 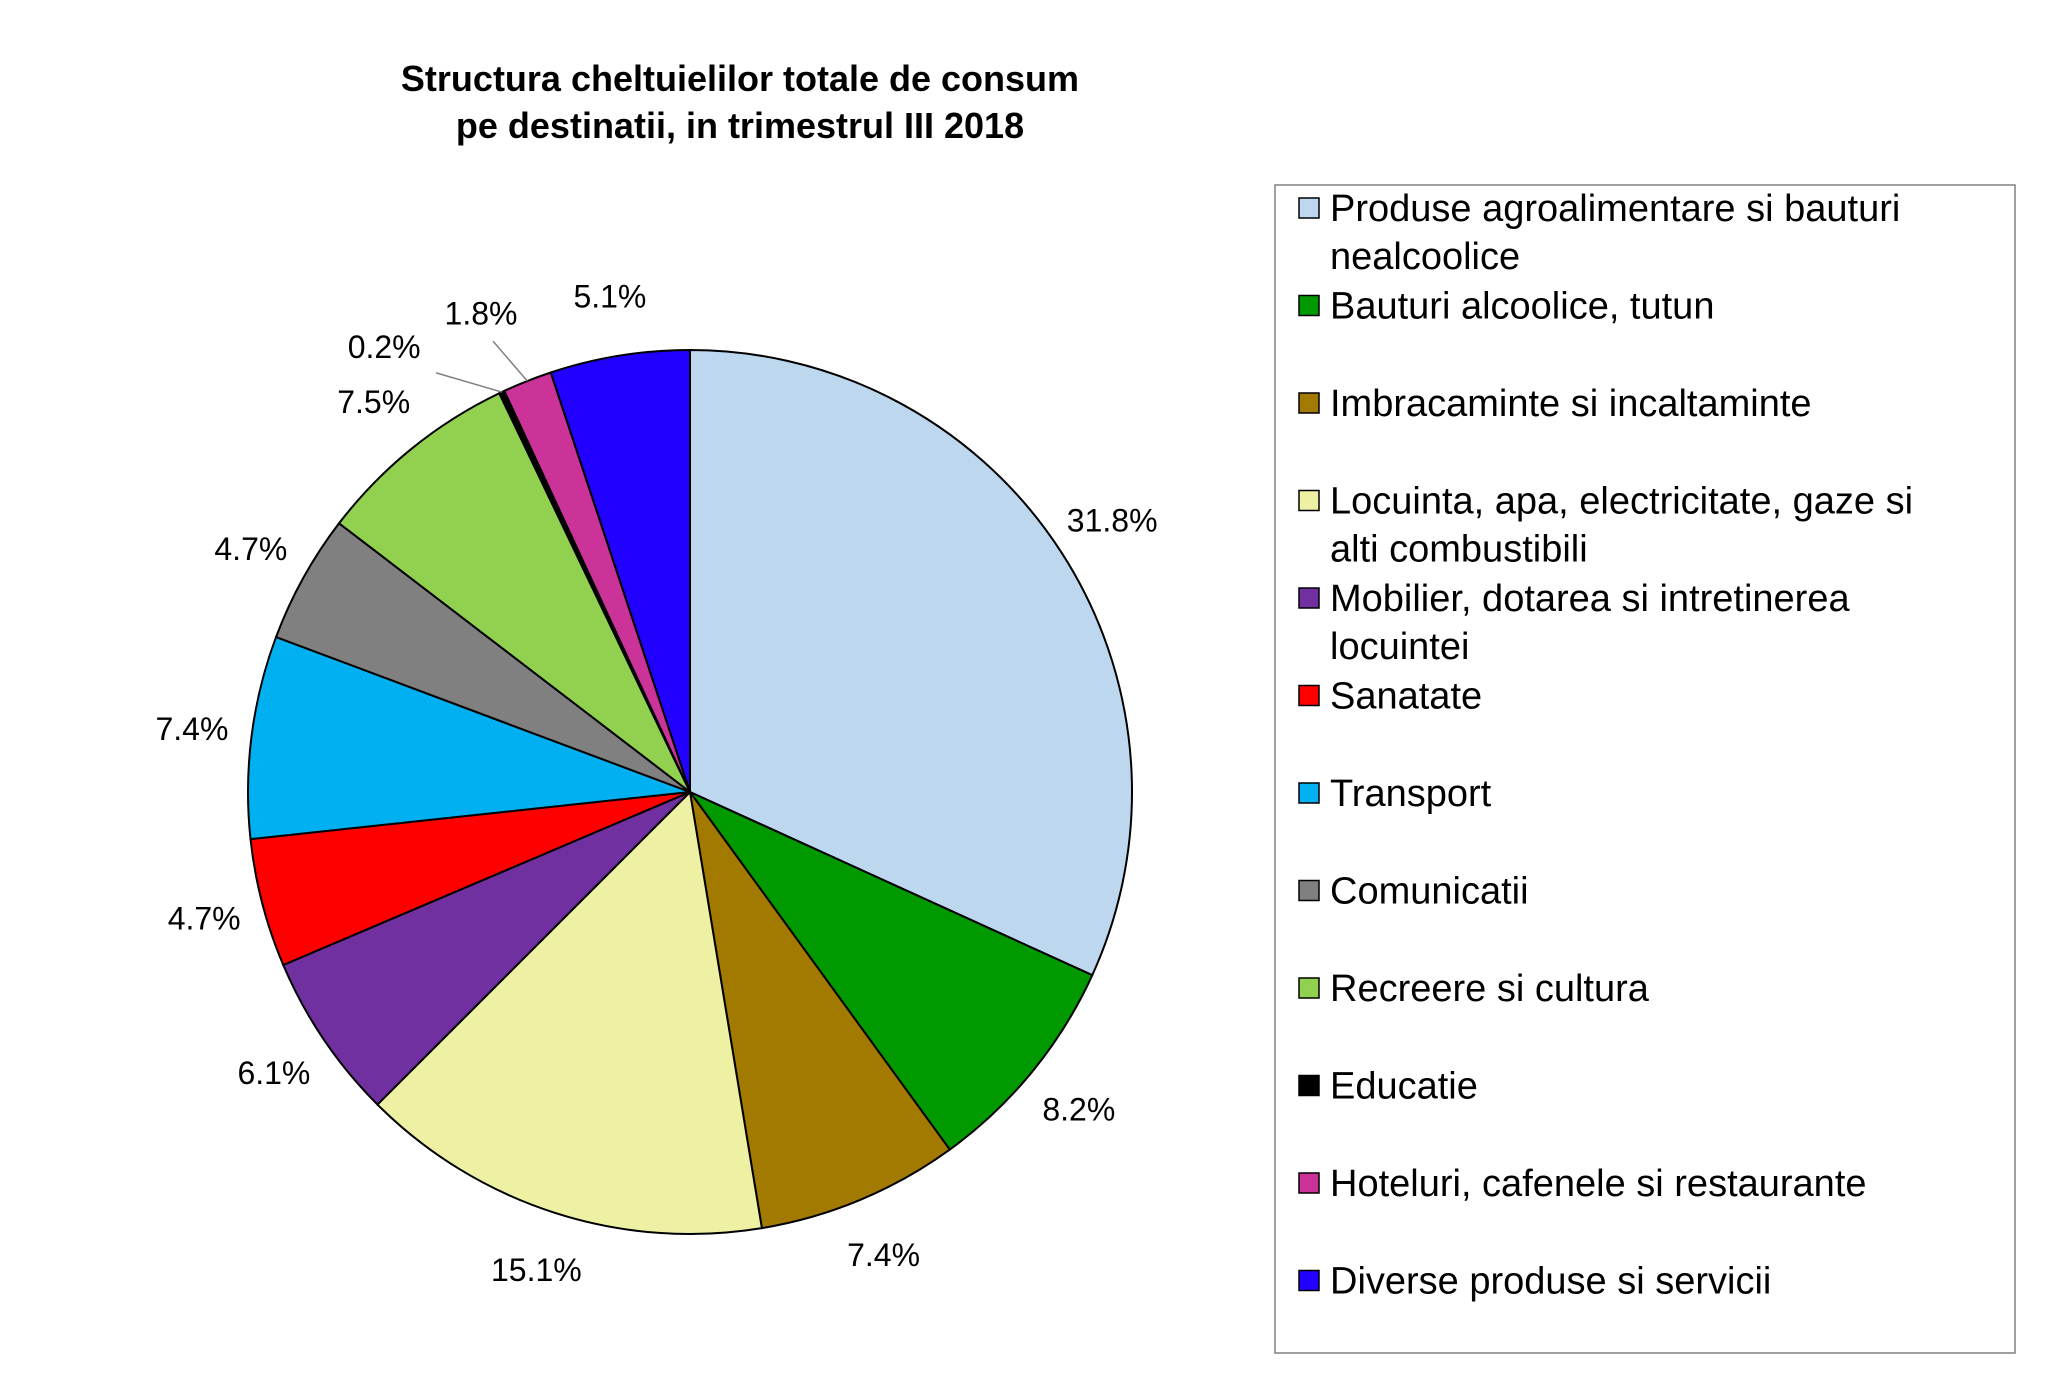 What do you see at coordinates (620, 570) in the screenshot?
I see `pie-slice-diverse-produse-si-servicii` at bounding box center [620, 570].